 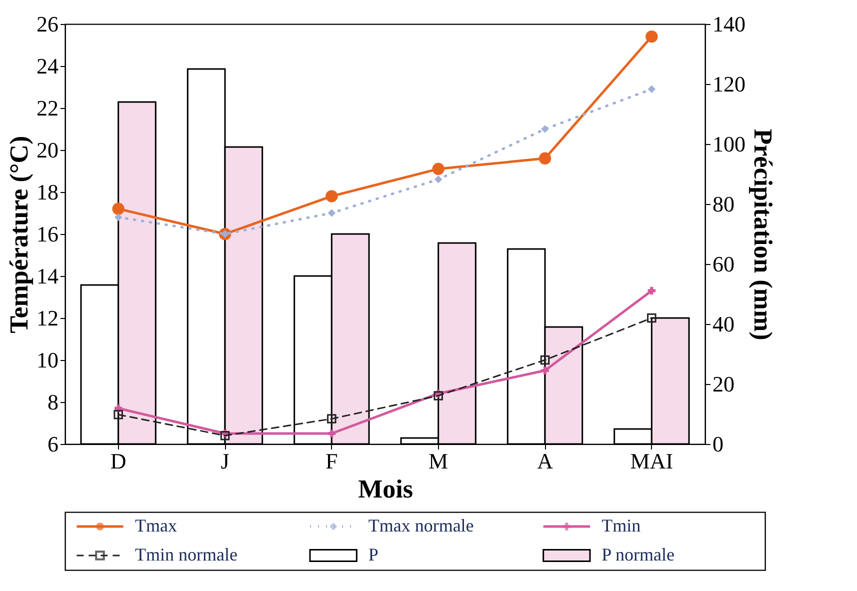 What do you see at coordinates (19, 235) in the screenshot?
I see `y-axis-title: Température (°C)` at bounding box center [19, 235].